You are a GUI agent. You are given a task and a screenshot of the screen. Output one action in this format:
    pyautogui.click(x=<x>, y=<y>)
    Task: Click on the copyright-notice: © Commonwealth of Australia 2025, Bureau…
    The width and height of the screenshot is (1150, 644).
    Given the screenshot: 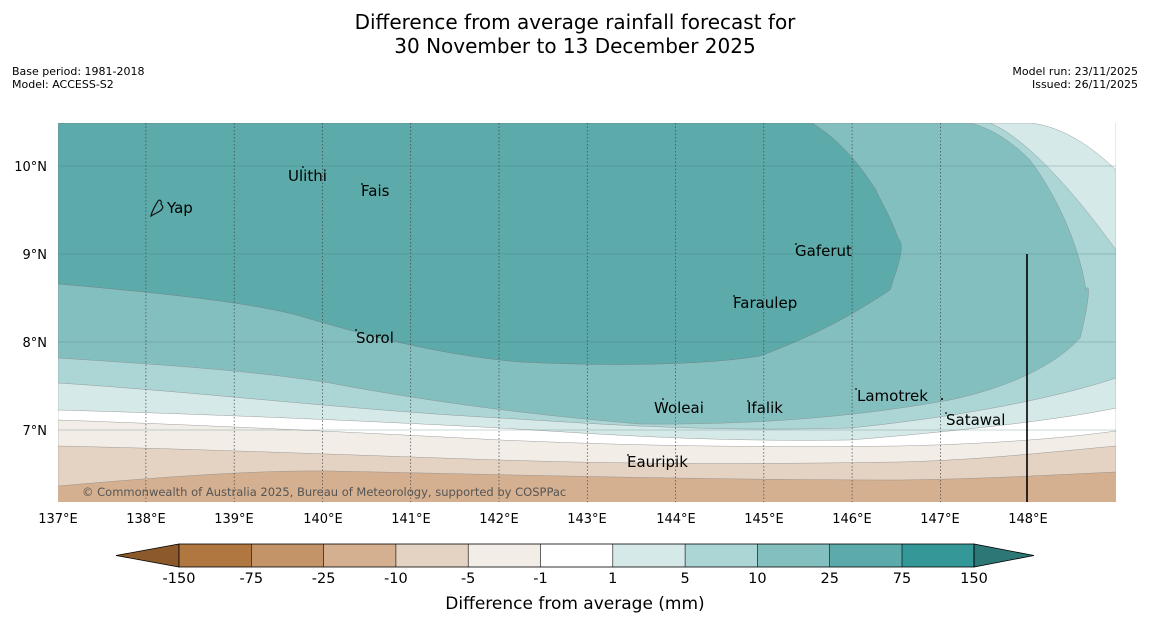 What is the action you would take?
    pyautogui.click(x=324, y=492)
    